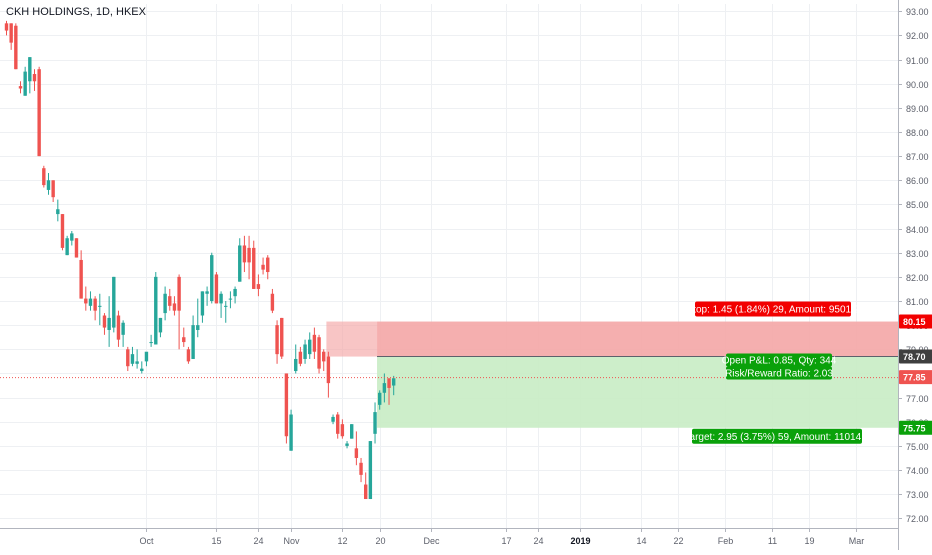  I want to click on current-price-label: 77.85, so click(914, 378).